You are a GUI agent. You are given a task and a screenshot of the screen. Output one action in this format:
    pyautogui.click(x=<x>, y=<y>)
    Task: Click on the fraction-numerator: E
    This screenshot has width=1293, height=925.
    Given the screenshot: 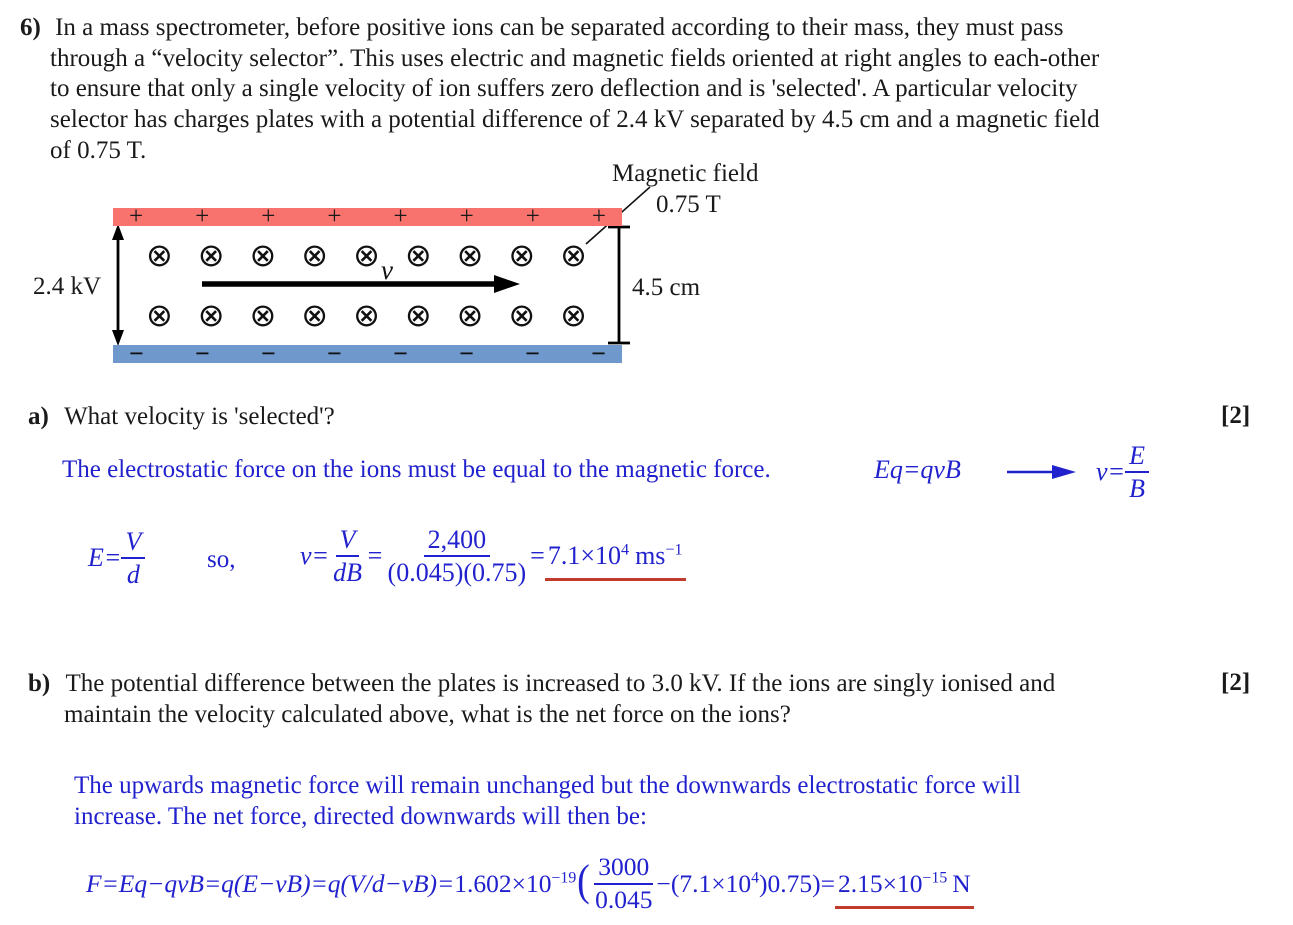 What is the action you would take?
    pyautogui.click(x=1137, y=457)
    